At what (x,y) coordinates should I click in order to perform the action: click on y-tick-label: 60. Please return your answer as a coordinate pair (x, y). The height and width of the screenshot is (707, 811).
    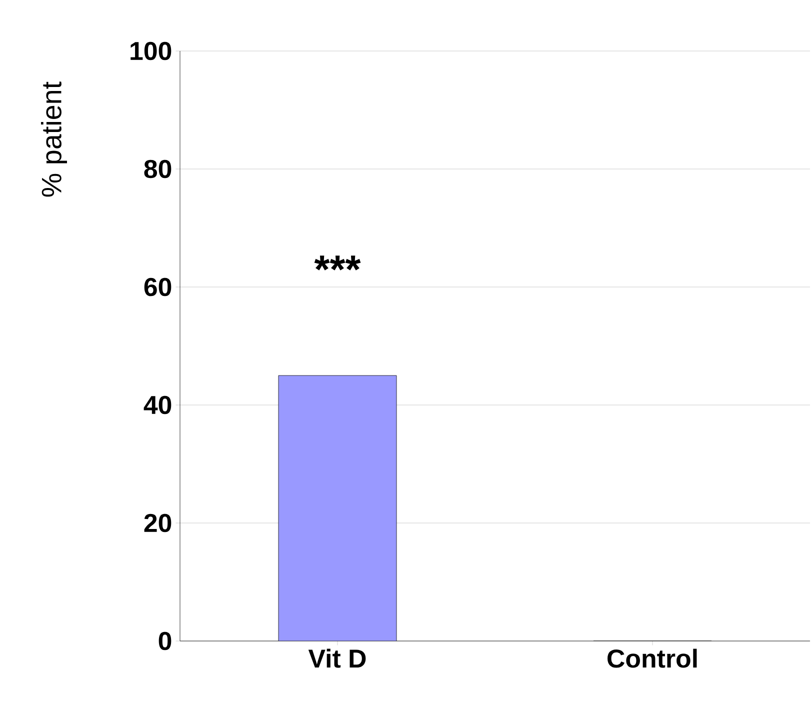
    Looking at the image, I should click on (158, 287).